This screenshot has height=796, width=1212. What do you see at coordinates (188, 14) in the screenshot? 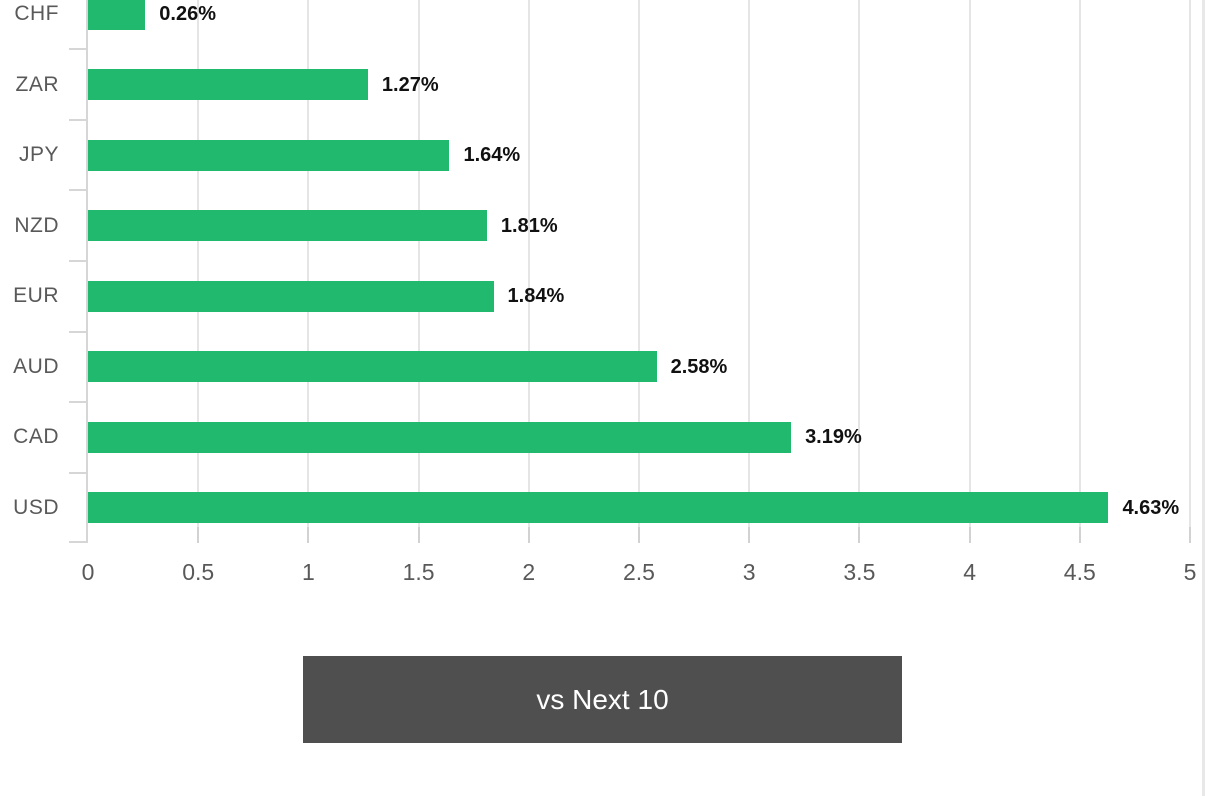
I see `value-label: 0.26%` at bounding box center [188, 14].